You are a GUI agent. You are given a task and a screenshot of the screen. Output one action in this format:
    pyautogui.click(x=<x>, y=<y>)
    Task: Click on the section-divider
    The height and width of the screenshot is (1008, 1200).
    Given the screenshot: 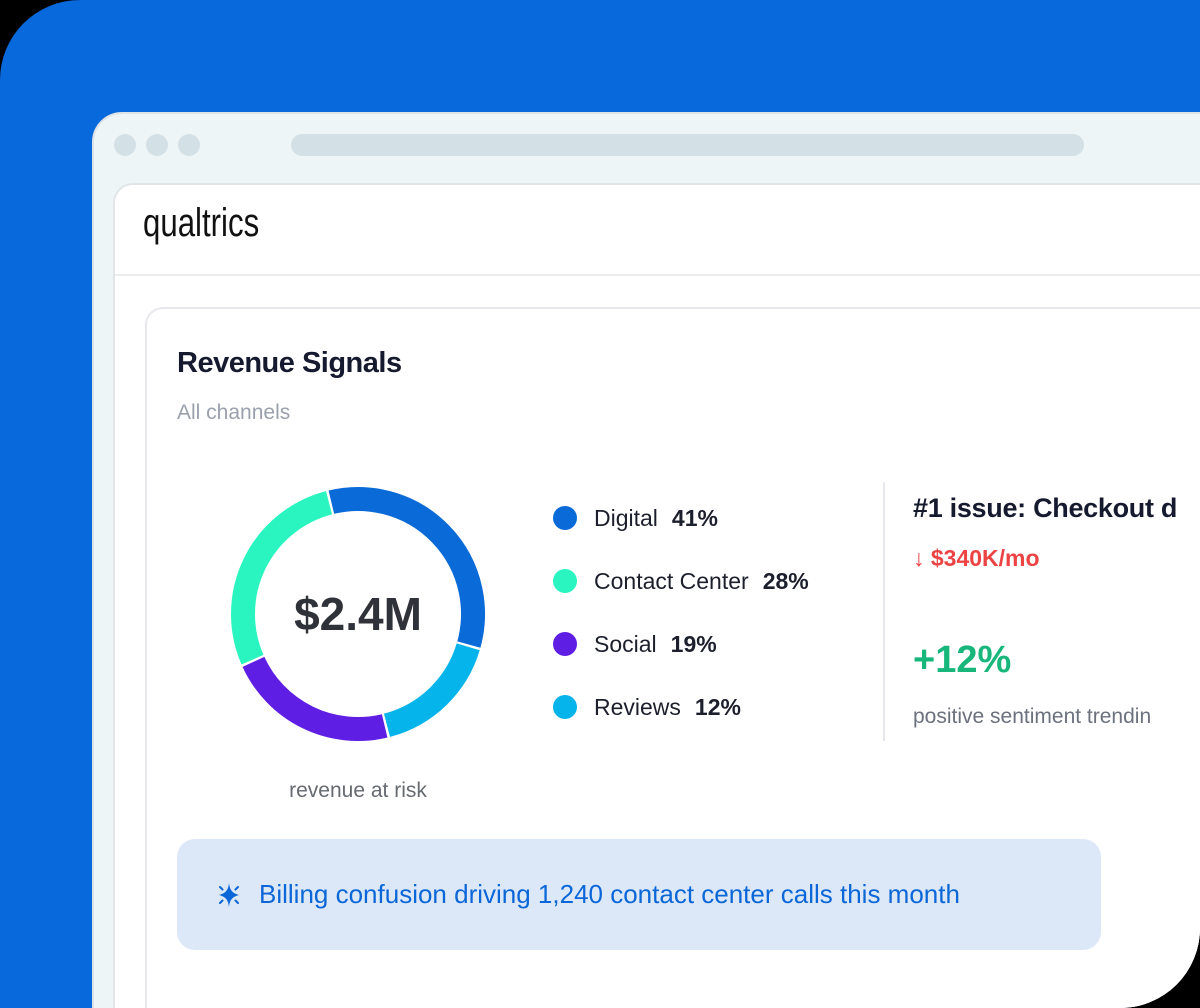 What is the action you would take?
    pyautogui.click(x=884, y=611)
    